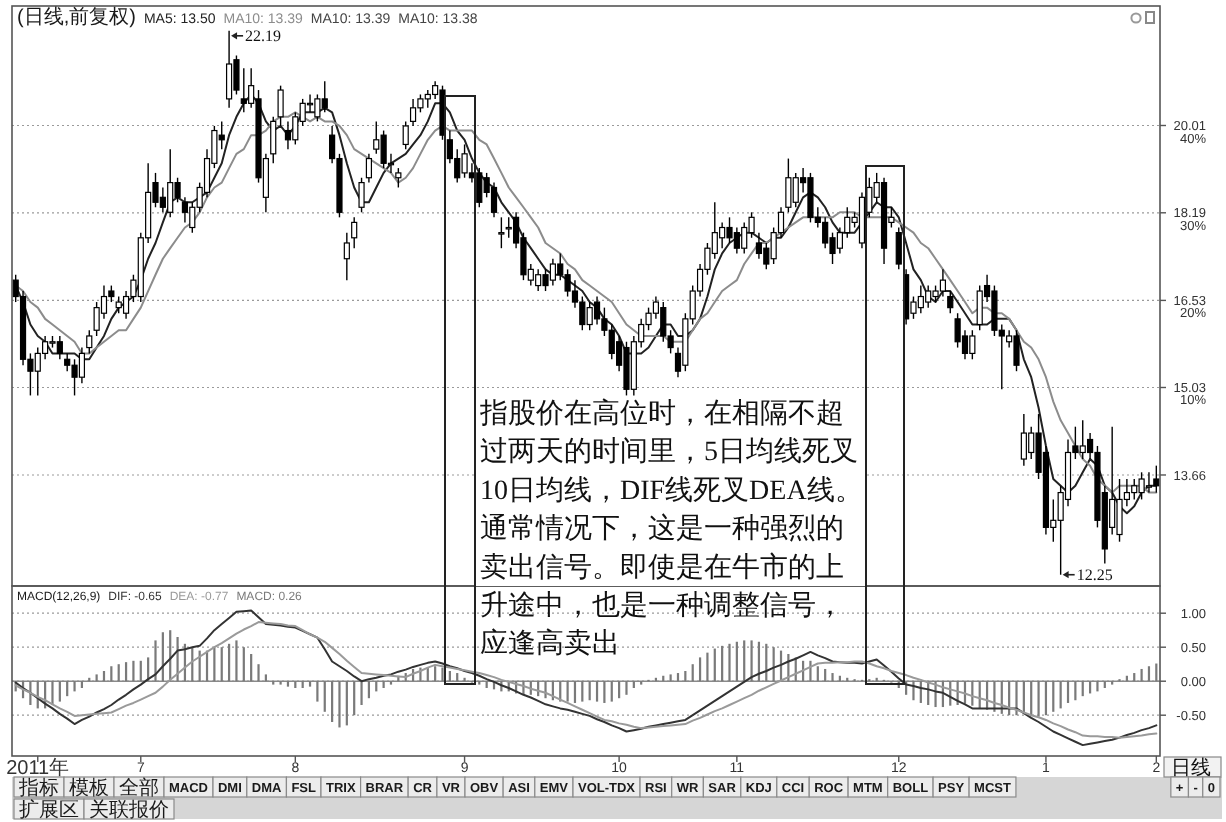  Describe the element at coordinates (38, 788) in the screenshot. I see `text: 指标` at that location.